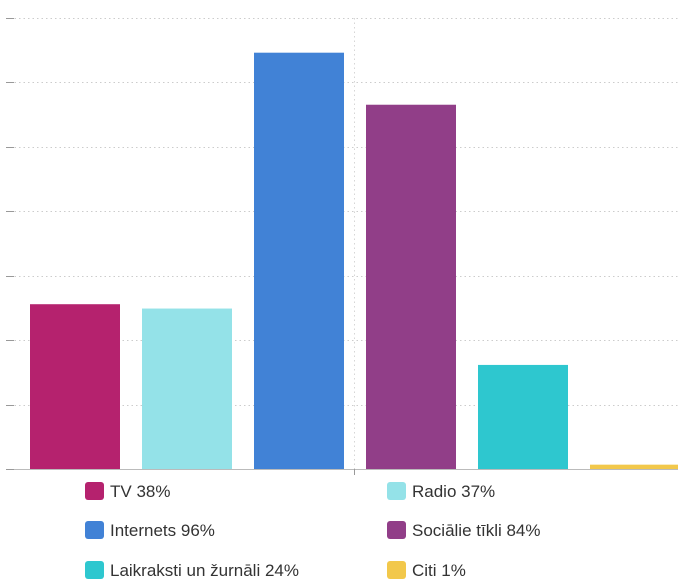 The image size is (678, 579). Describe the element at coordinates (162, 530) in the screenshot. I see `legend-label: Internets 96%` at that location.